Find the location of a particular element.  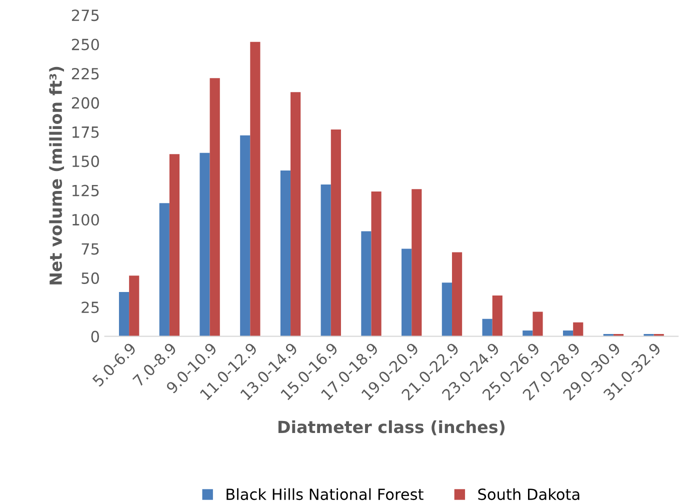

y-tick-label: 275 is located at coordinates (85, 16).